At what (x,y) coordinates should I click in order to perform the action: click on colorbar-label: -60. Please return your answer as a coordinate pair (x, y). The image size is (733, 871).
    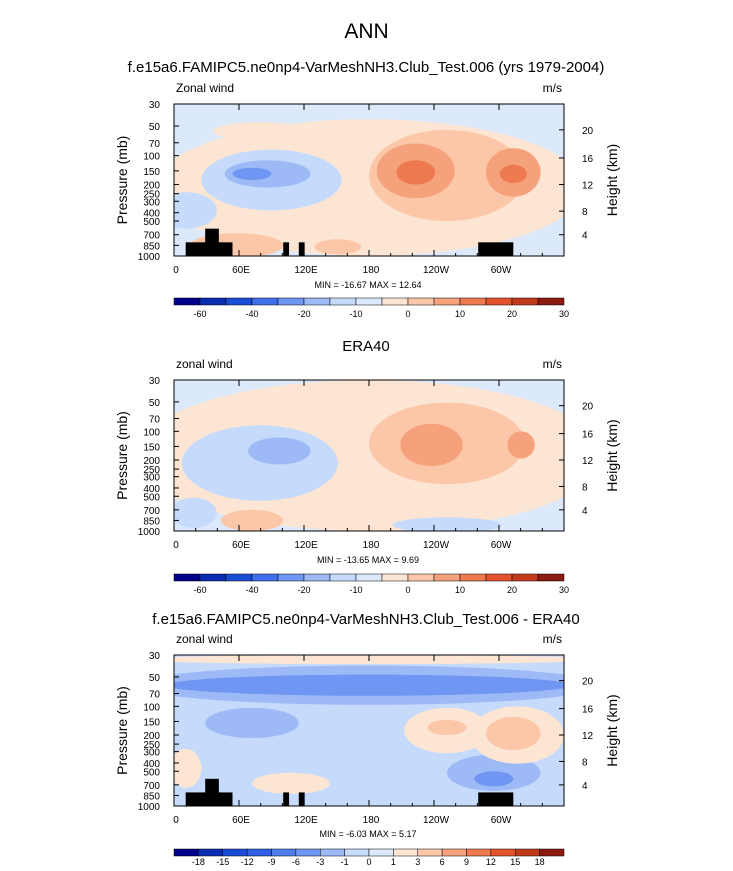
    Looking at the image, I should click on (199, 590).